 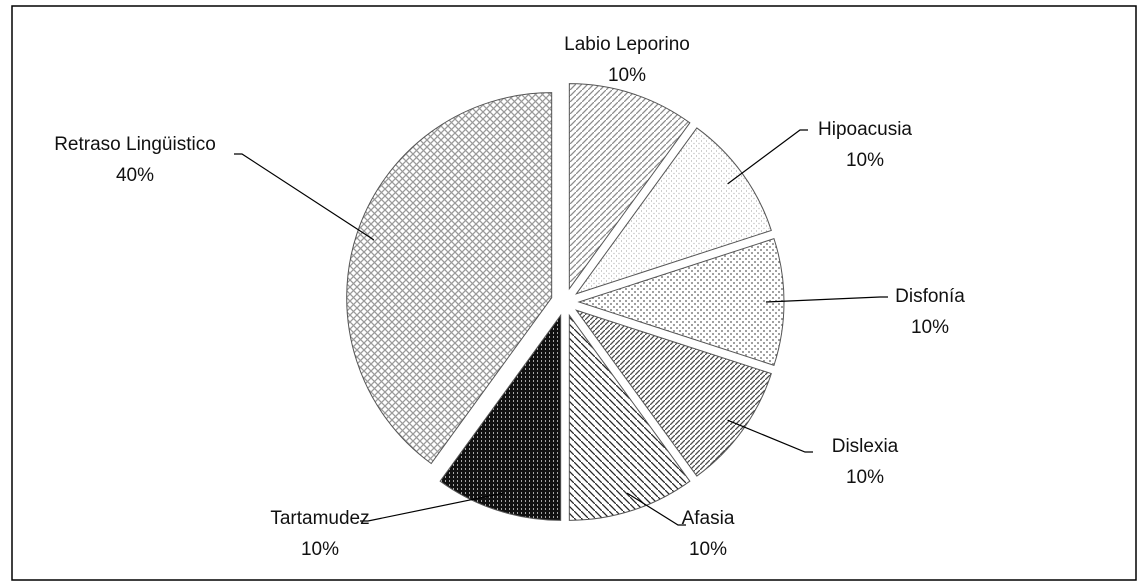 I want to click on slice-value-label: 40%, so click(x=135, y=175).